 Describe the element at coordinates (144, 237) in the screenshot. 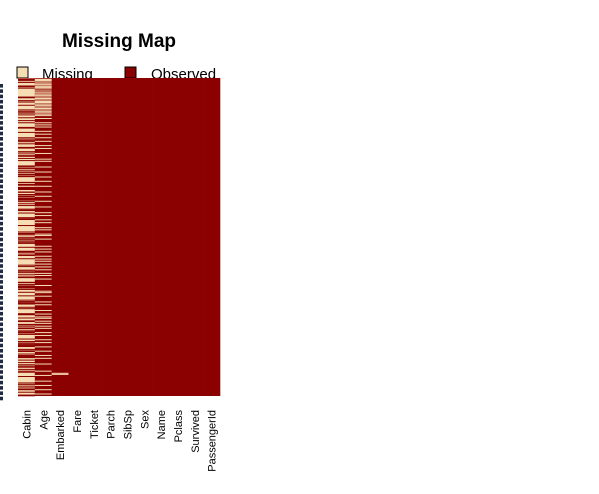

I see `heatmap-column-sex` at that location.